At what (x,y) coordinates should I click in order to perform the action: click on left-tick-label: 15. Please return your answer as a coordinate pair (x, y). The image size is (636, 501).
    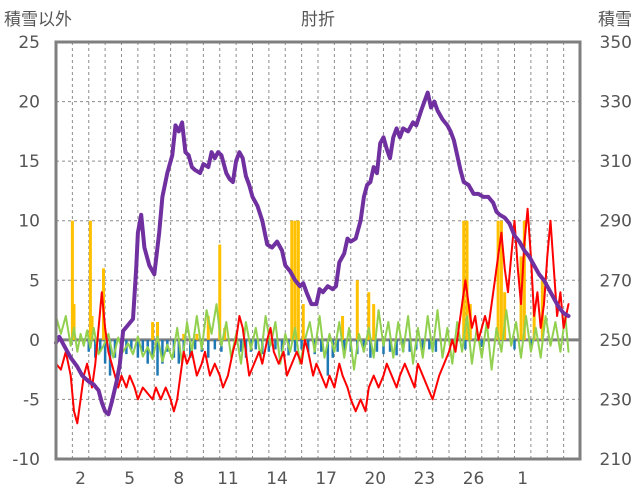
    Looking at the image, I should click on (29, 162).